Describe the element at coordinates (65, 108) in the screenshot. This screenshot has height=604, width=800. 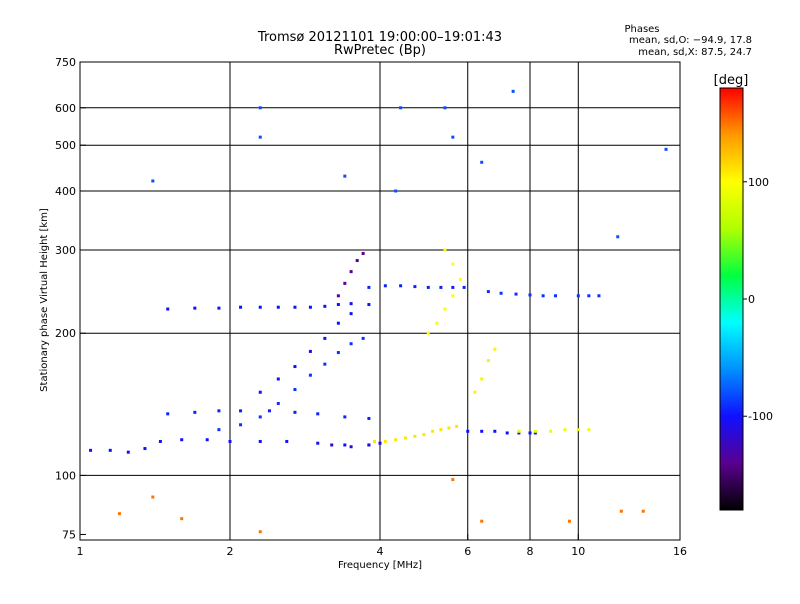
I see `y-tick-label: 600` at that location.